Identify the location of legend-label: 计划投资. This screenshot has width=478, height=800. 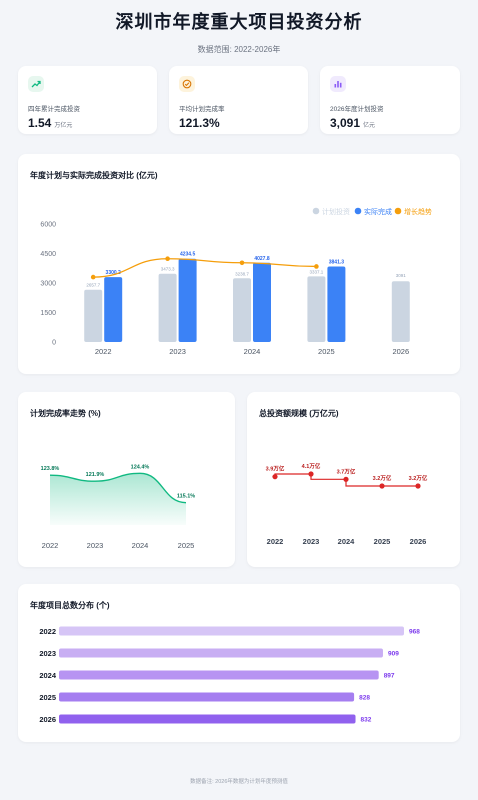
(336, 211).